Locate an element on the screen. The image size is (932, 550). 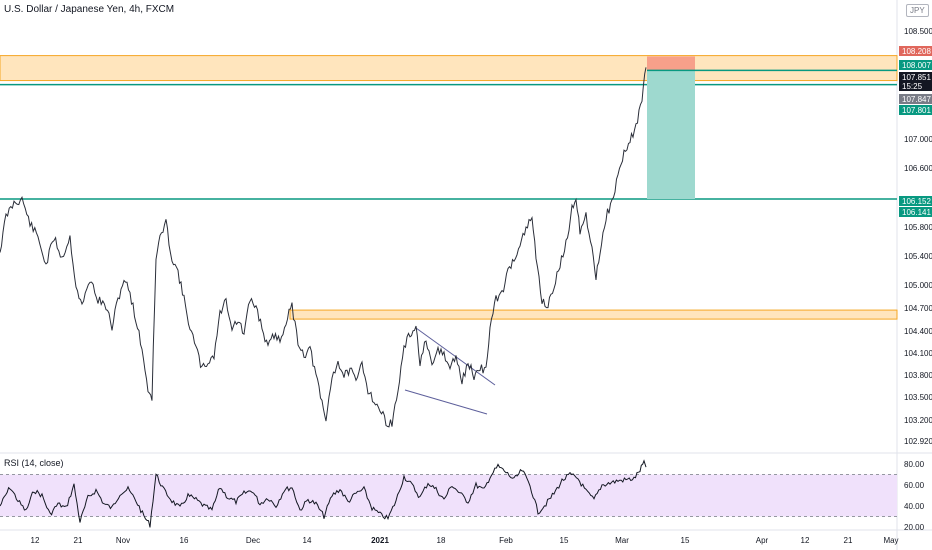
price-badge-label: 107.847 is located at coordinates (916, 99).